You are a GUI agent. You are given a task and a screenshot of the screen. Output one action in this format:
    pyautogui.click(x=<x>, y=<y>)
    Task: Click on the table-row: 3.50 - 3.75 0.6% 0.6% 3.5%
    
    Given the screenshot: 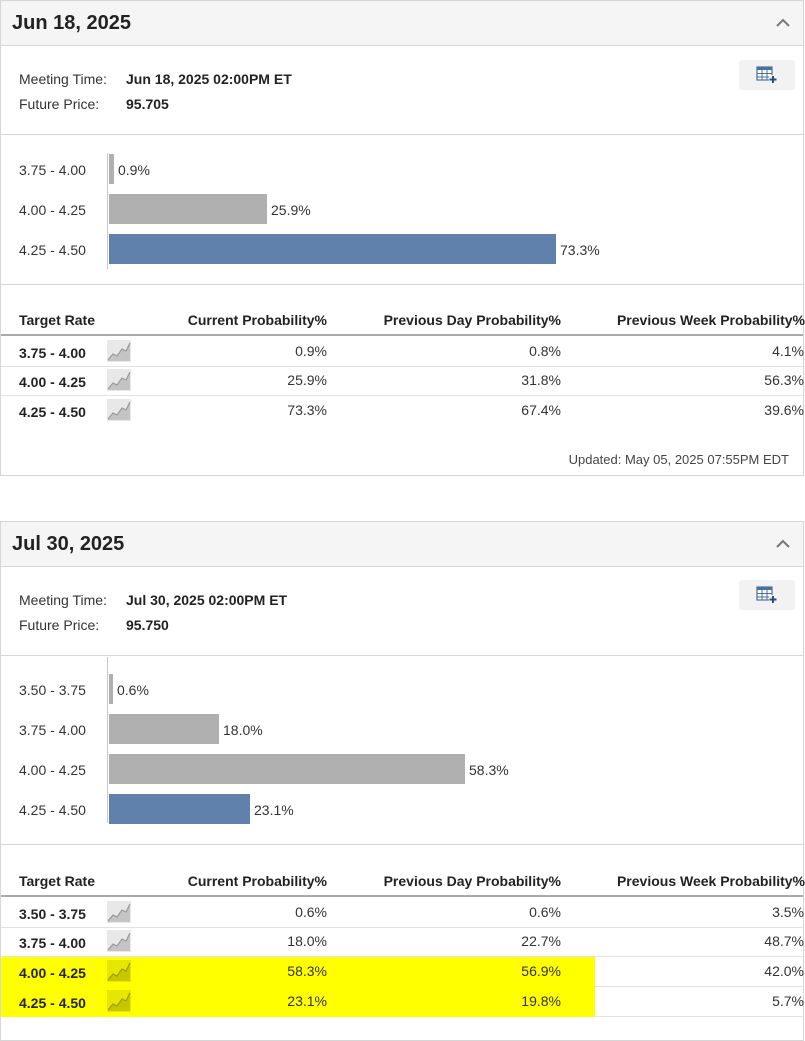 What is the action you would take?
    pyautogui.click(x=402, y=913)
    